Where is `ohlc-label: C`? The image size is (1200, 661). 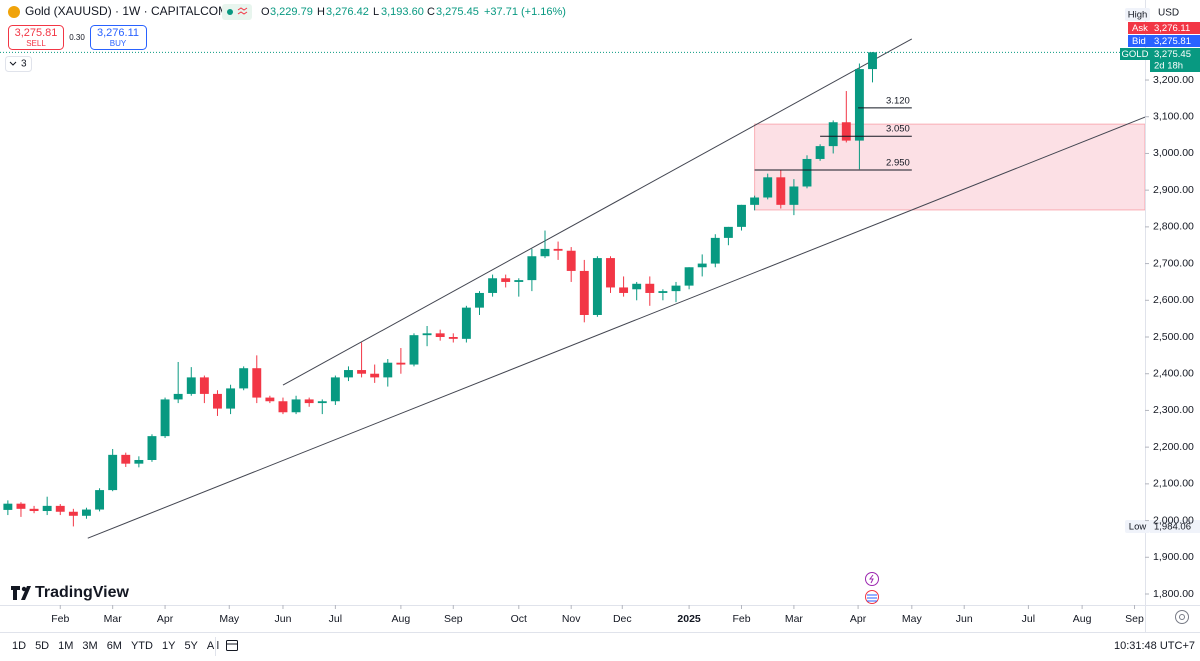 ohlc-label: C is located at coordinates (431, 12).